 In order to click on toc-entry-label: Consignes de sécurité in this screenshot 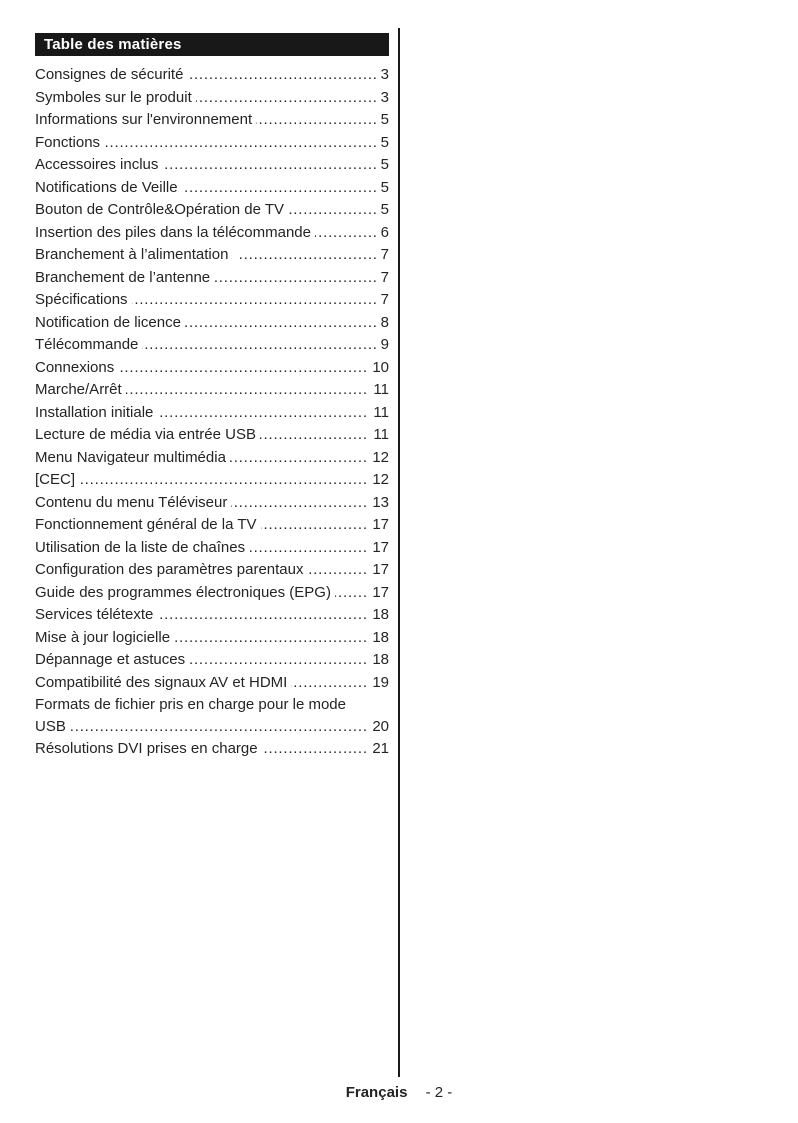, I will do `click(111, 74)`.